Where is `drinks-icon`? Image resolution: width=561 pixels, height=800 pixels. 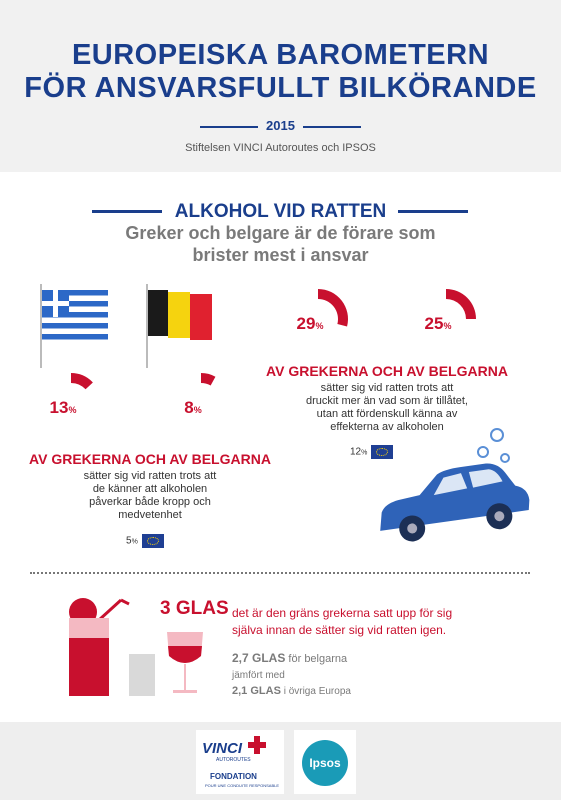 drinks-icon is located at coordinates (136, 647).